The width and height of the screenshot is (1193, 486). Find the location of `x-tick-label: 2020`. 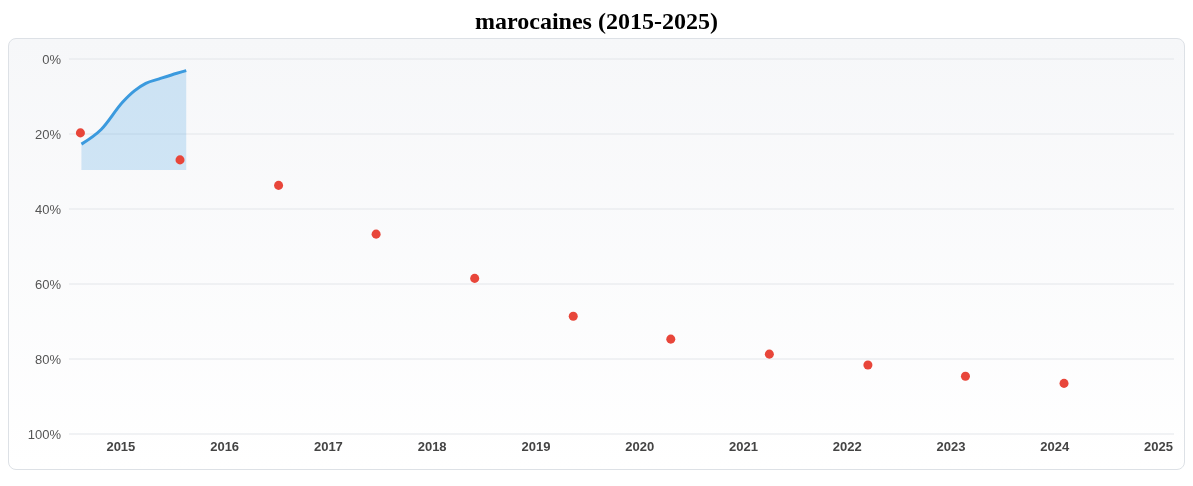

x-tick-label: 2020 is located at coordinates (640, 447).